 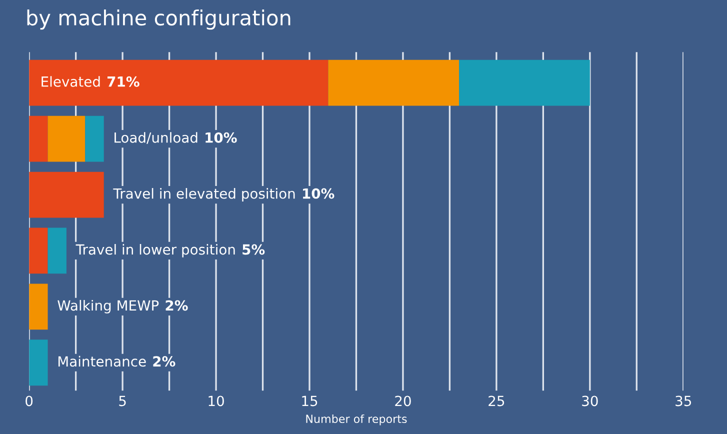 What do you see at coordinates (108, 307) in the screenshot?
I see `y-tick-label: Walking MEWP` at bounding box center [108, 307].